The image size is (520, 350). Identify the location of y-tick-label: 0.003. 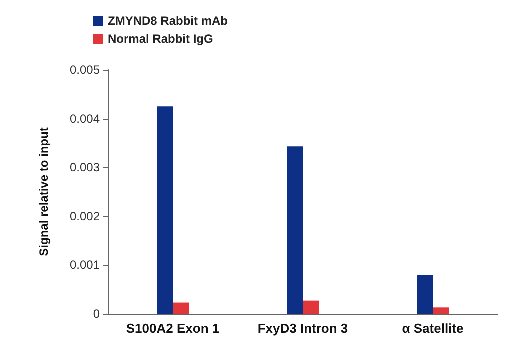
(85, 167).